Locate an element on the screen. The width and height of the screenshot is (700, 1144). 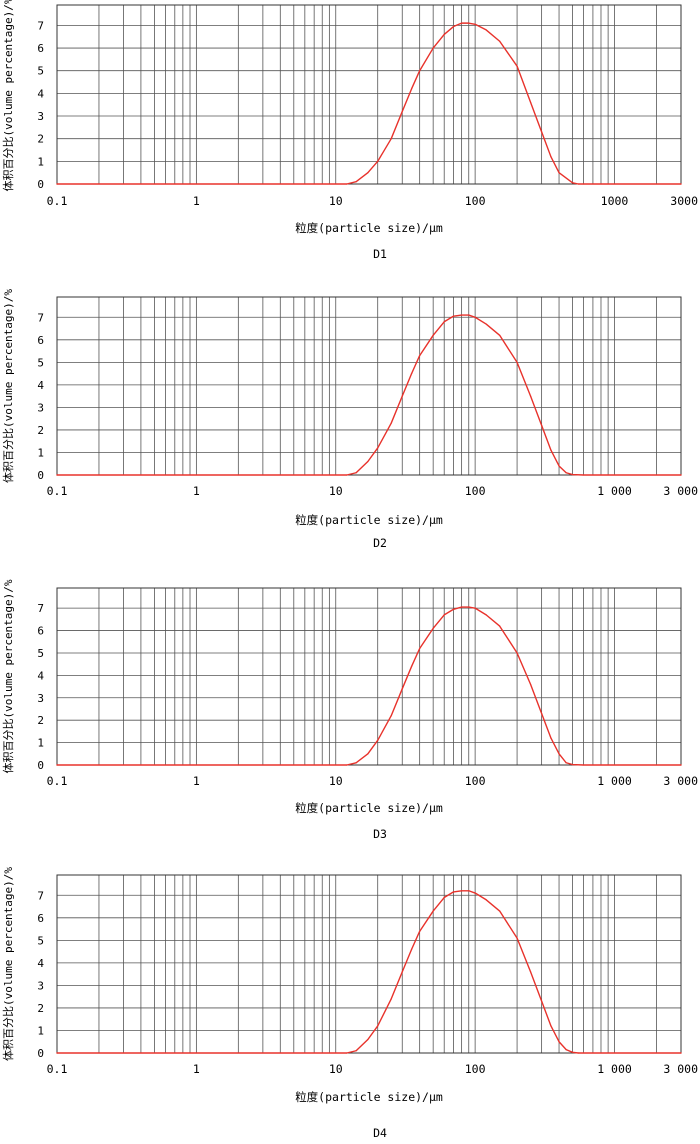
chart-caption: D1 is located at coordinates (380, 254).